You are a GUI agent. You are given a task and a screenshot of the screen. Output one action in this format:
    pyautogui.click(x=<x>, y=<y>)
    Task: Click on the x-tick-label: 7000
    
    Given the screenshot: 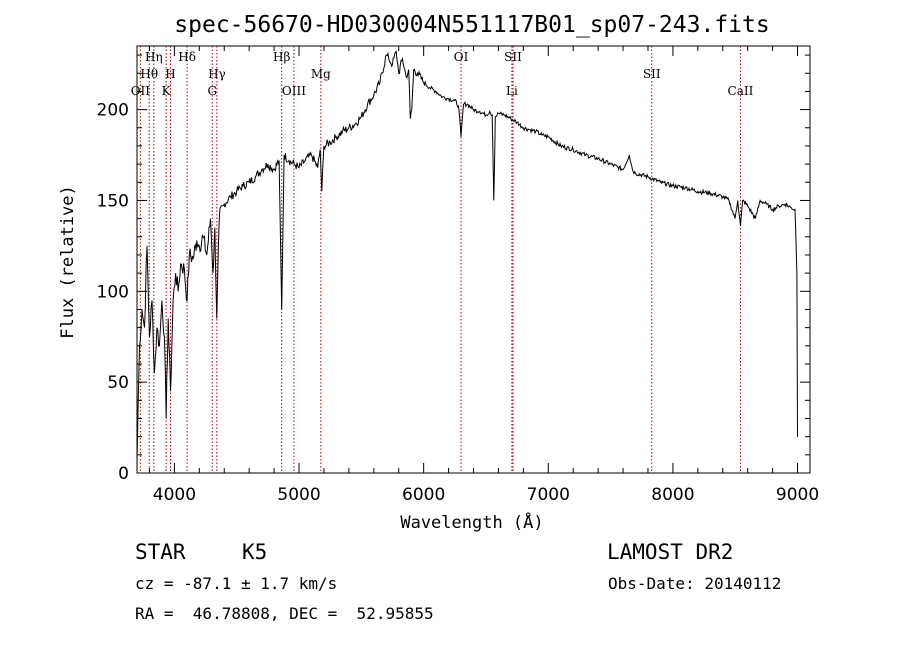 What is the action you would take?
    pyautogui.click(x=548, y=495)
    